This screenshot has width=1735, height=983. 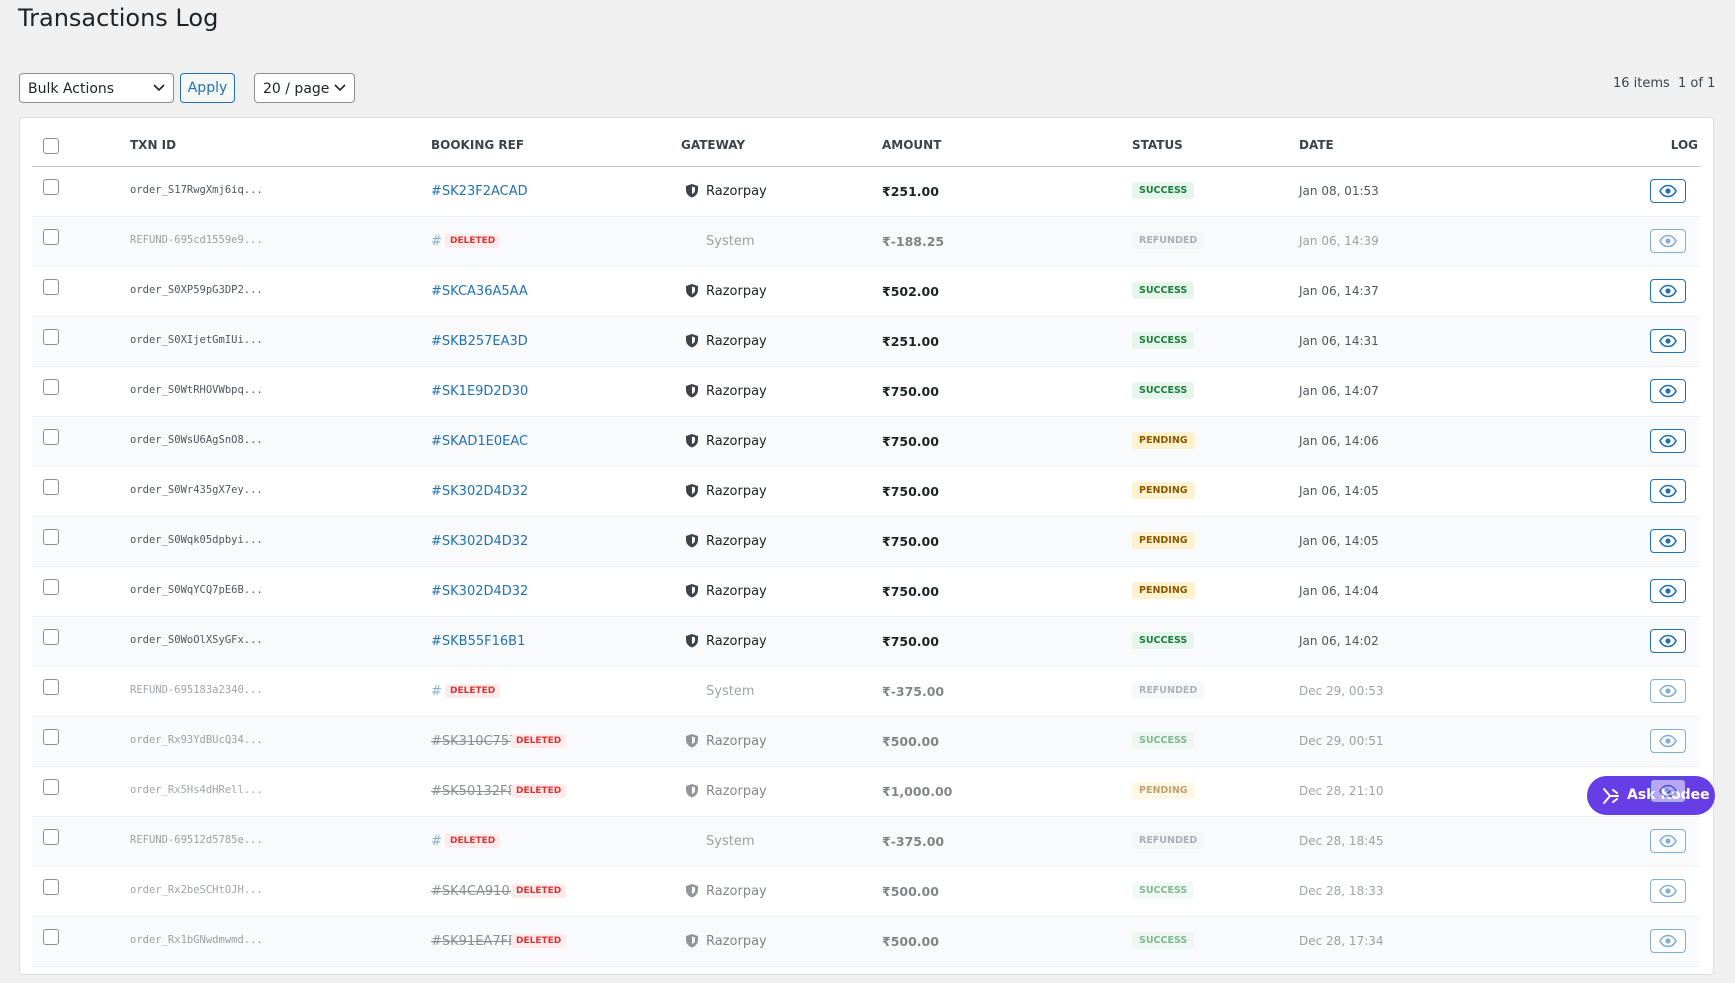 I want to click on booking-ref: #SK23F2ACAD, so click(x=479, y=191).